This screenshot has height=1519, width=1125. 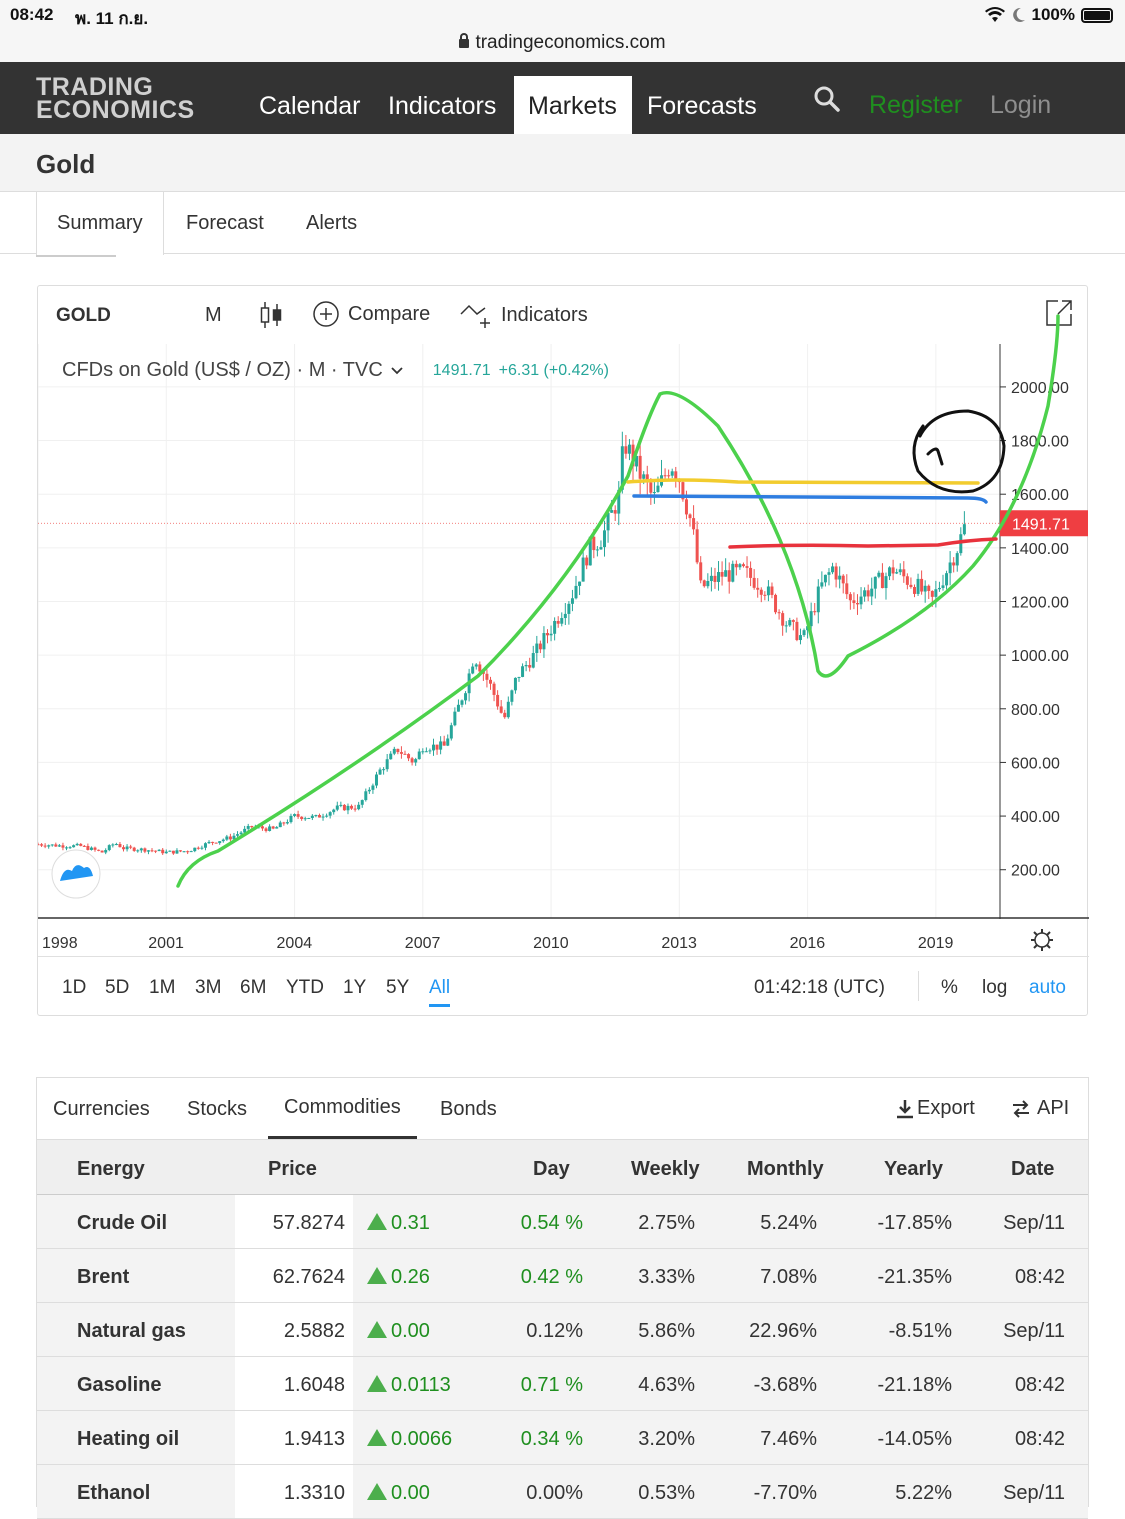 I want to click on site-logo: TRADING ECONOMICS, so click(x=115, y=99).